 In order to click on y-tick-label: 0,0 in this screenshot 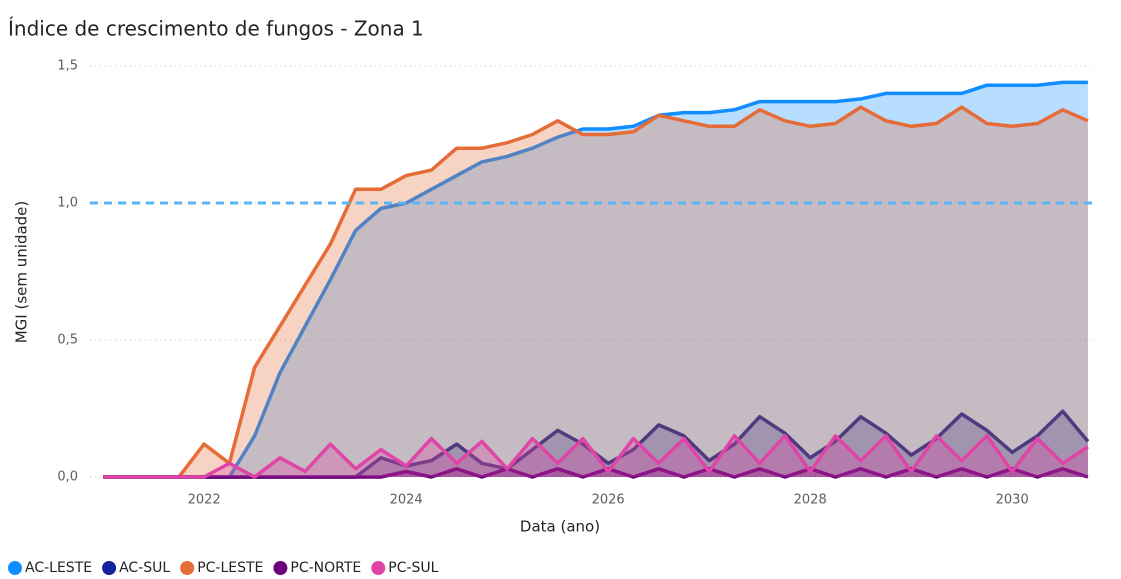, I will do `click(67, 477)`.